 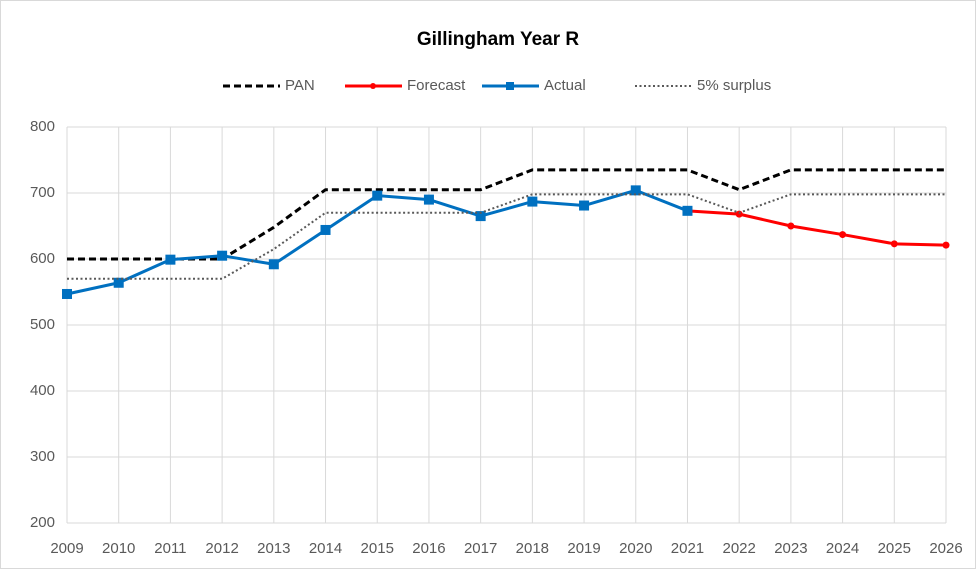 What do you see at coordinates (583, 548) in the screenshot?
I see `x-tick-label: 2019` at bounding box center [583, 548].